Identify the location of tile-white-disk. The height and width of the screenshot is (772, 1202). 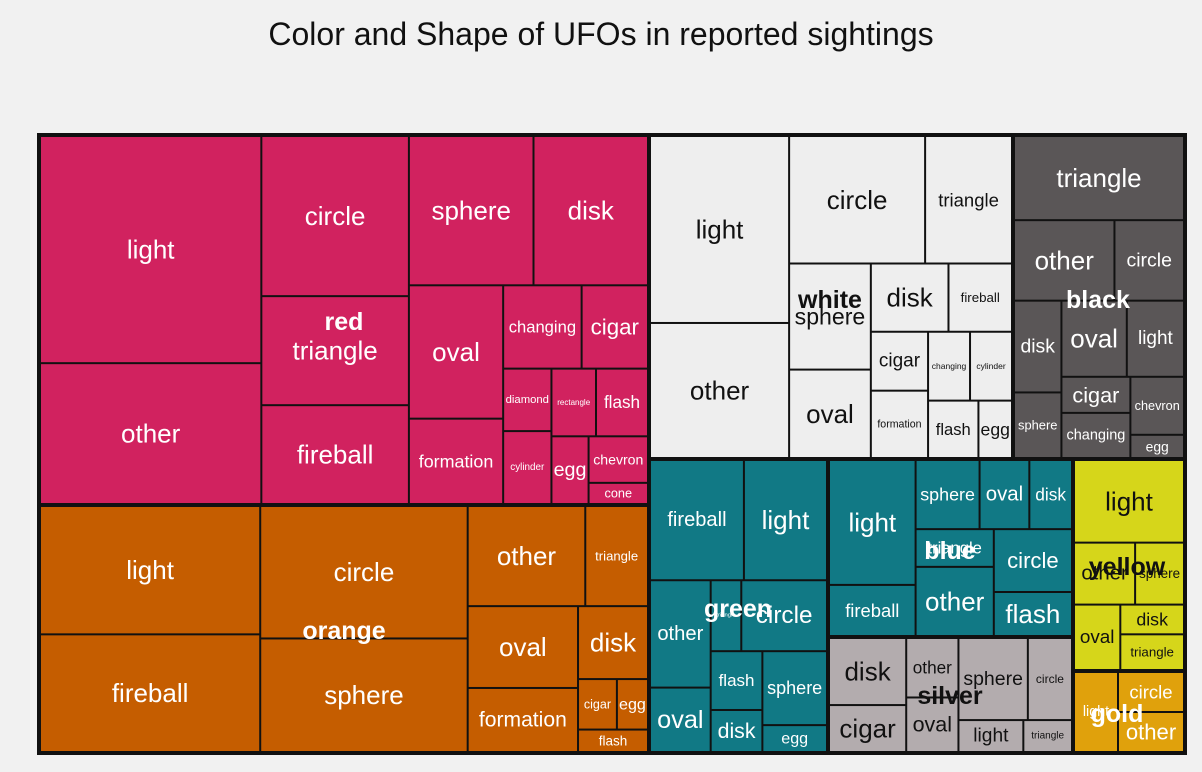
(909, 297).